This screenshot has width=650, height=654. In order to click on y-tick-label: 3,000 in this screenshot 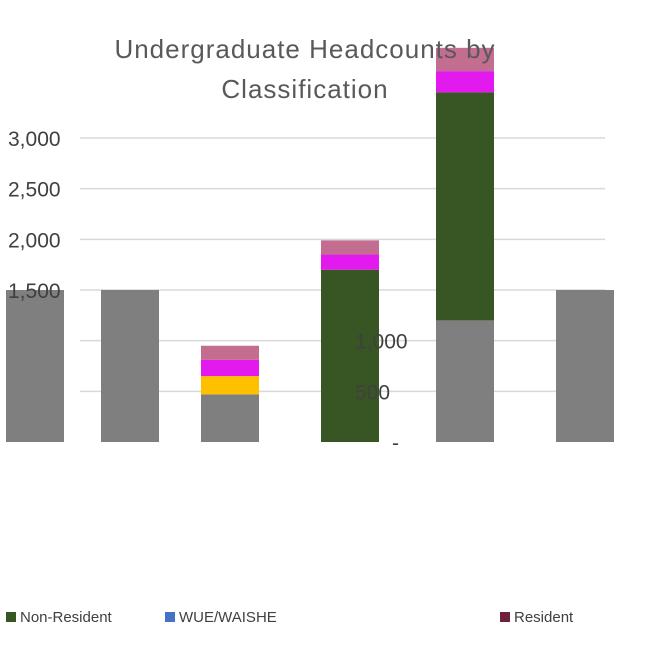, I will do `click(34, 139)`.